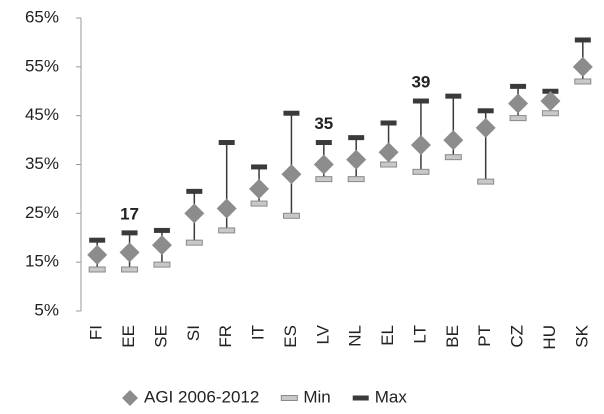 This screenshot has height=414, width=604. I want to click on x-tick-label: SK, so click(581, 335).